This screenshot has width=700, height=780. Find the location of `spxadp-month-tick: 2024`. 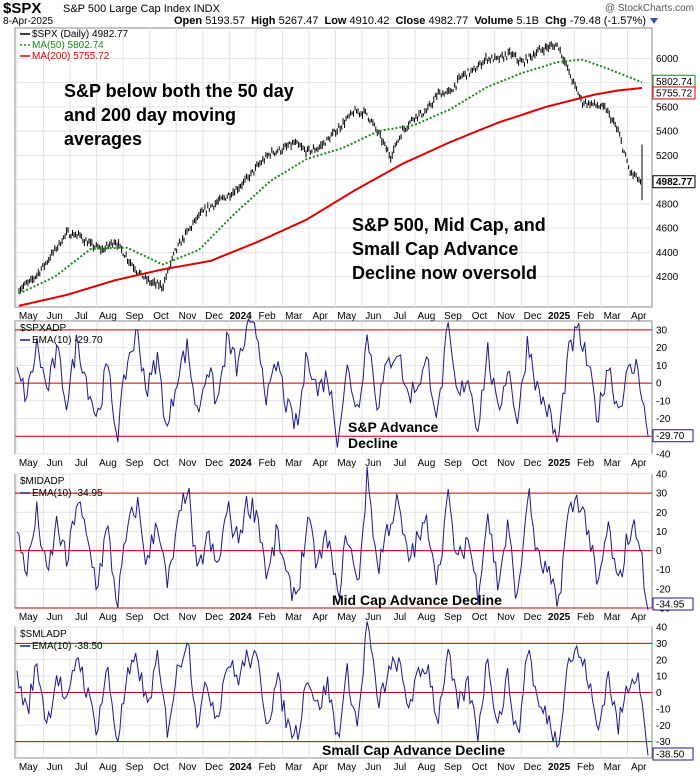

spxadp-month-tick: 2024 is located at coordinates (240, 463).